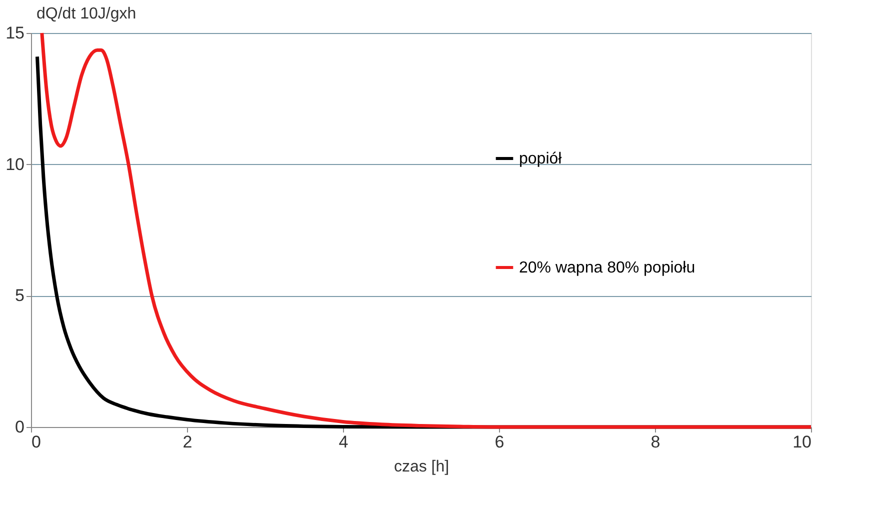 This screenshot has height=523, width=880. What do you see at coordinates (187, 442) in the screenshot?
I see `x-tick-label: 2` at bounding box center [187, 442].